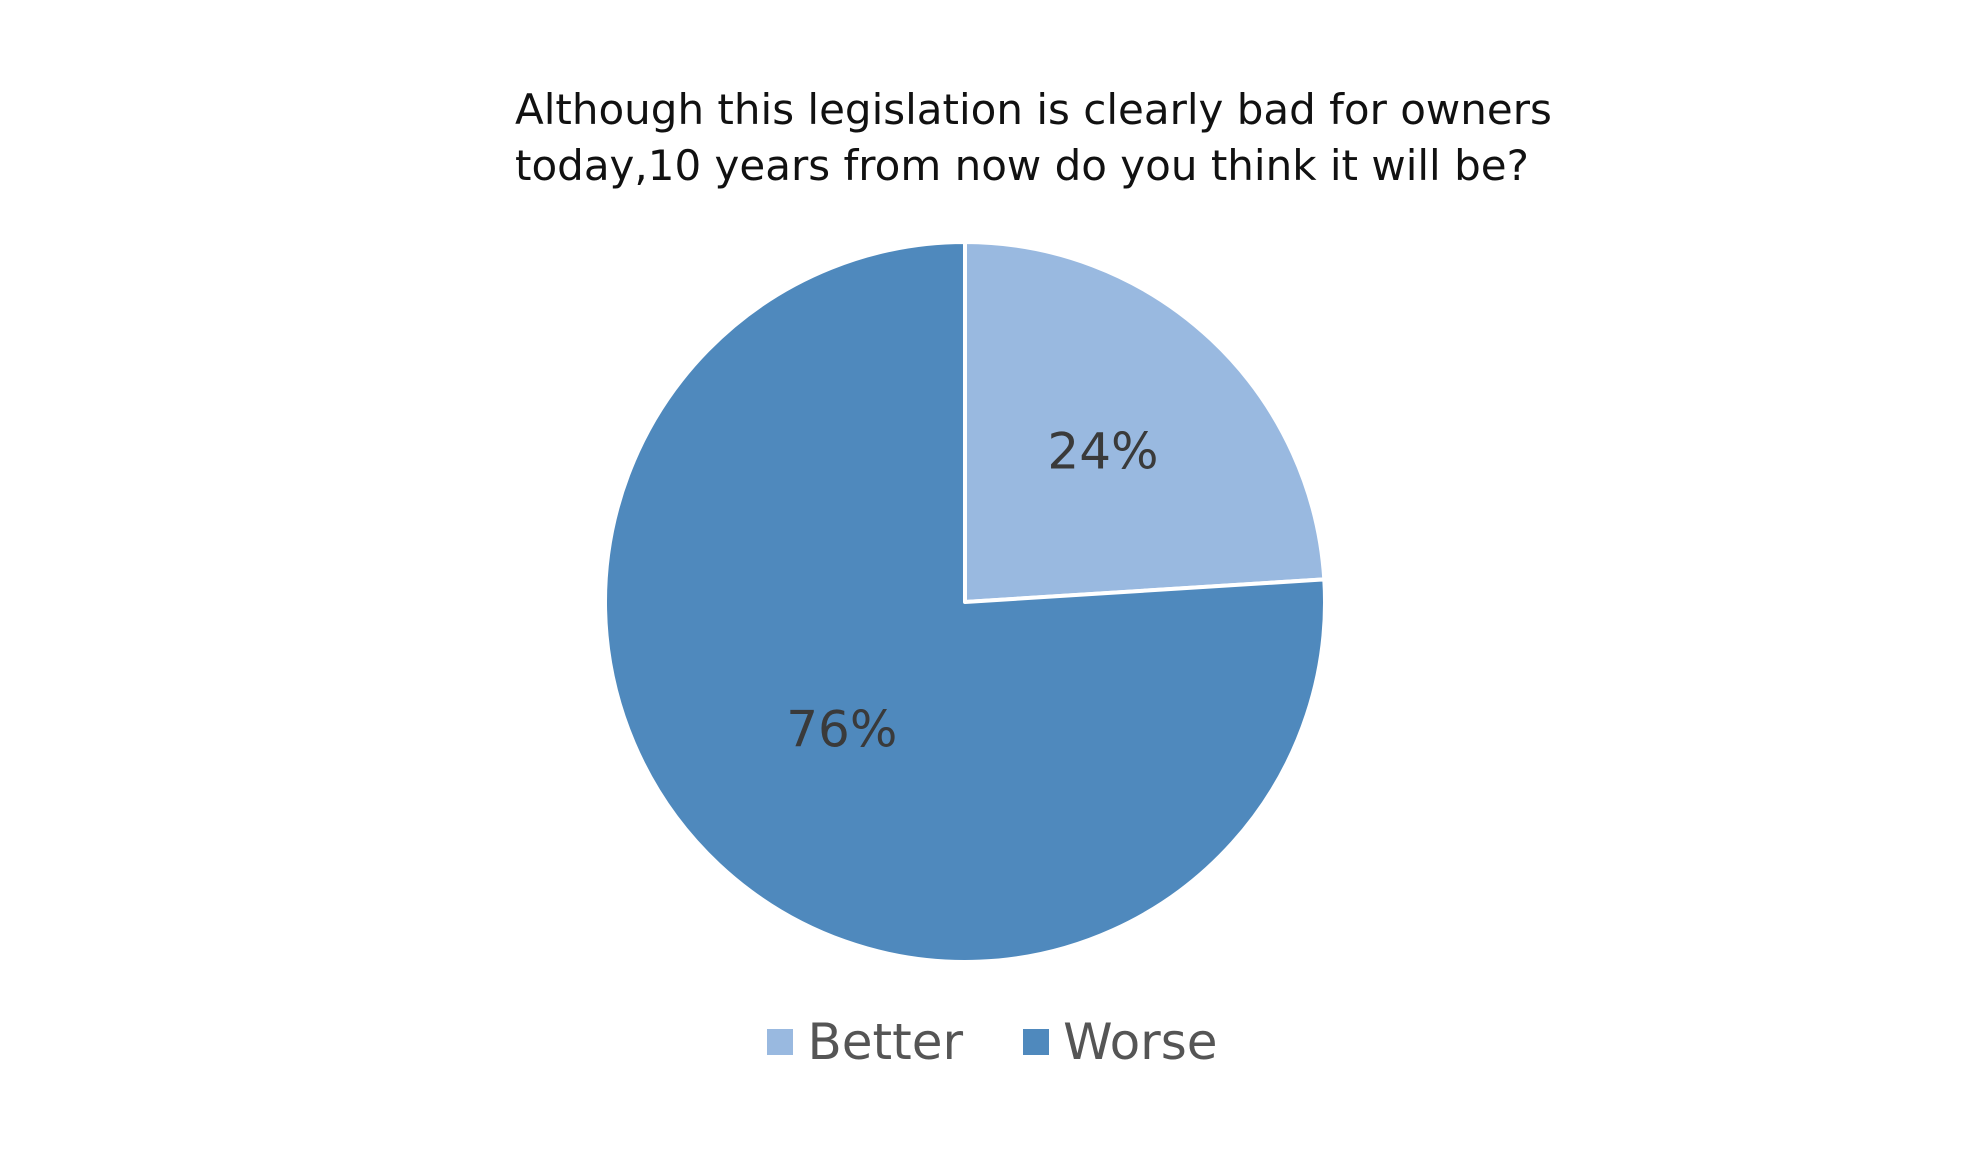  Describe the element at coordinates (1140, 1042) in the screenshot. I see `legend-label-worse: Worse` at that location.